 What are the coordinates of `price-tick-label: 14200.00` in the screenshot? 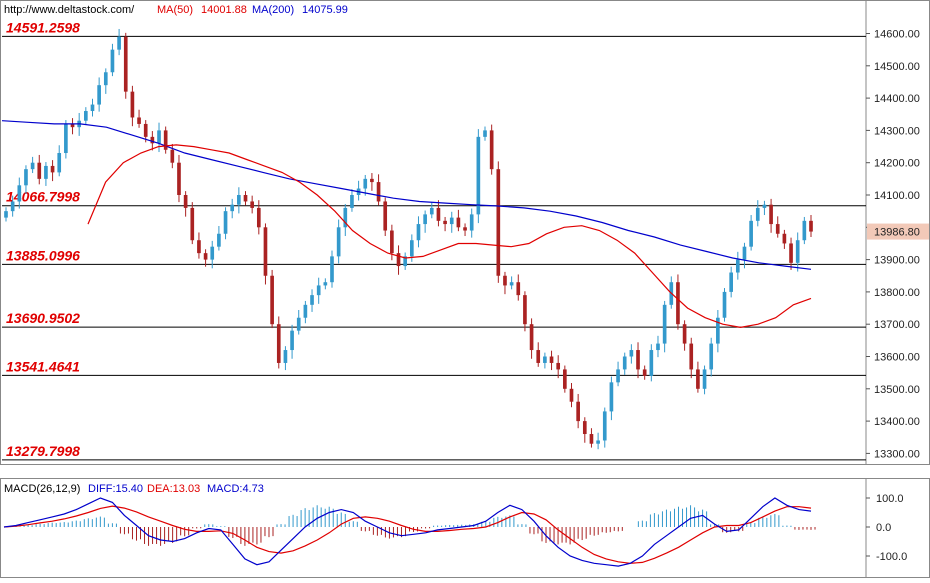 It's located at (897, 164).